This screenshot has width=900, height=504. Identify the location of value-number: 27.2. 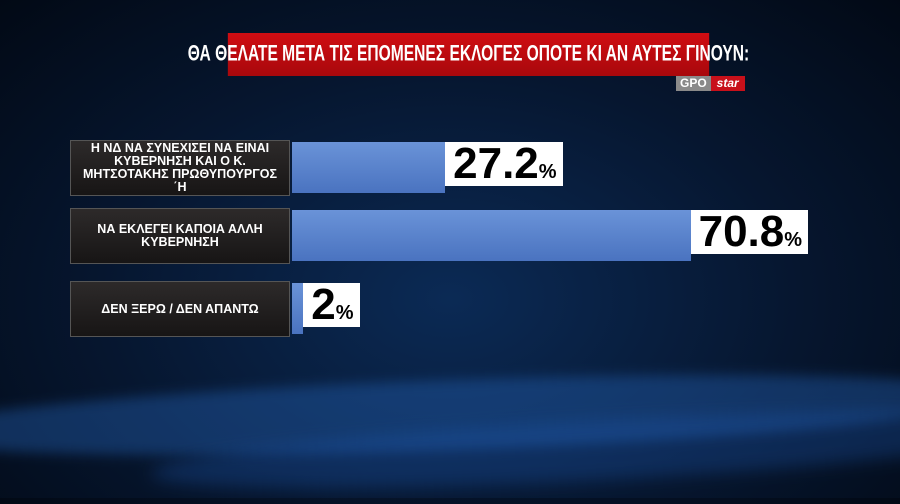
(496, 163).